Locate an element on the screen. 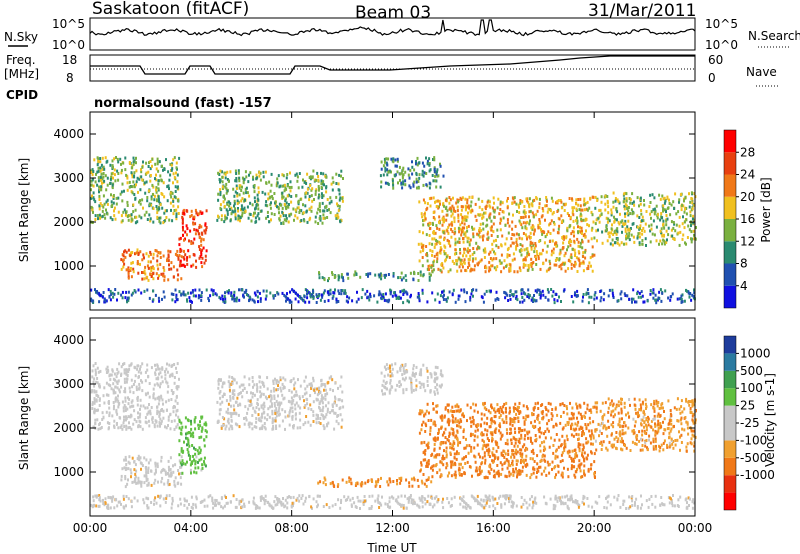  noise-panel: N.Sky 10^5 10^0 10^5 10^0 N.Search is located at coordinates (402, 34).